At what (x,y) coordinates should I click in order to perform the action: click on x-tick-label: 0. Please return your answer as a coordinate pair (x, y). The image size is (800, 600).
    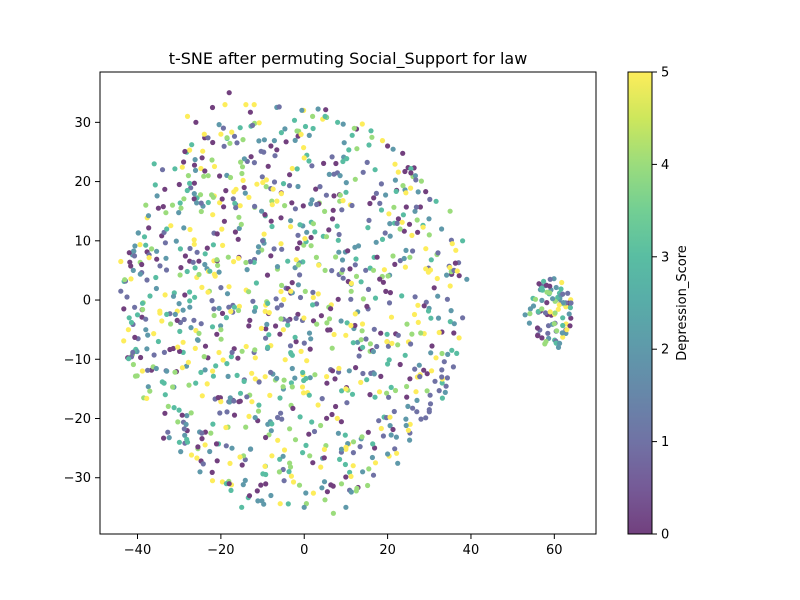
    Looking at the image, I should click on (304, 550).